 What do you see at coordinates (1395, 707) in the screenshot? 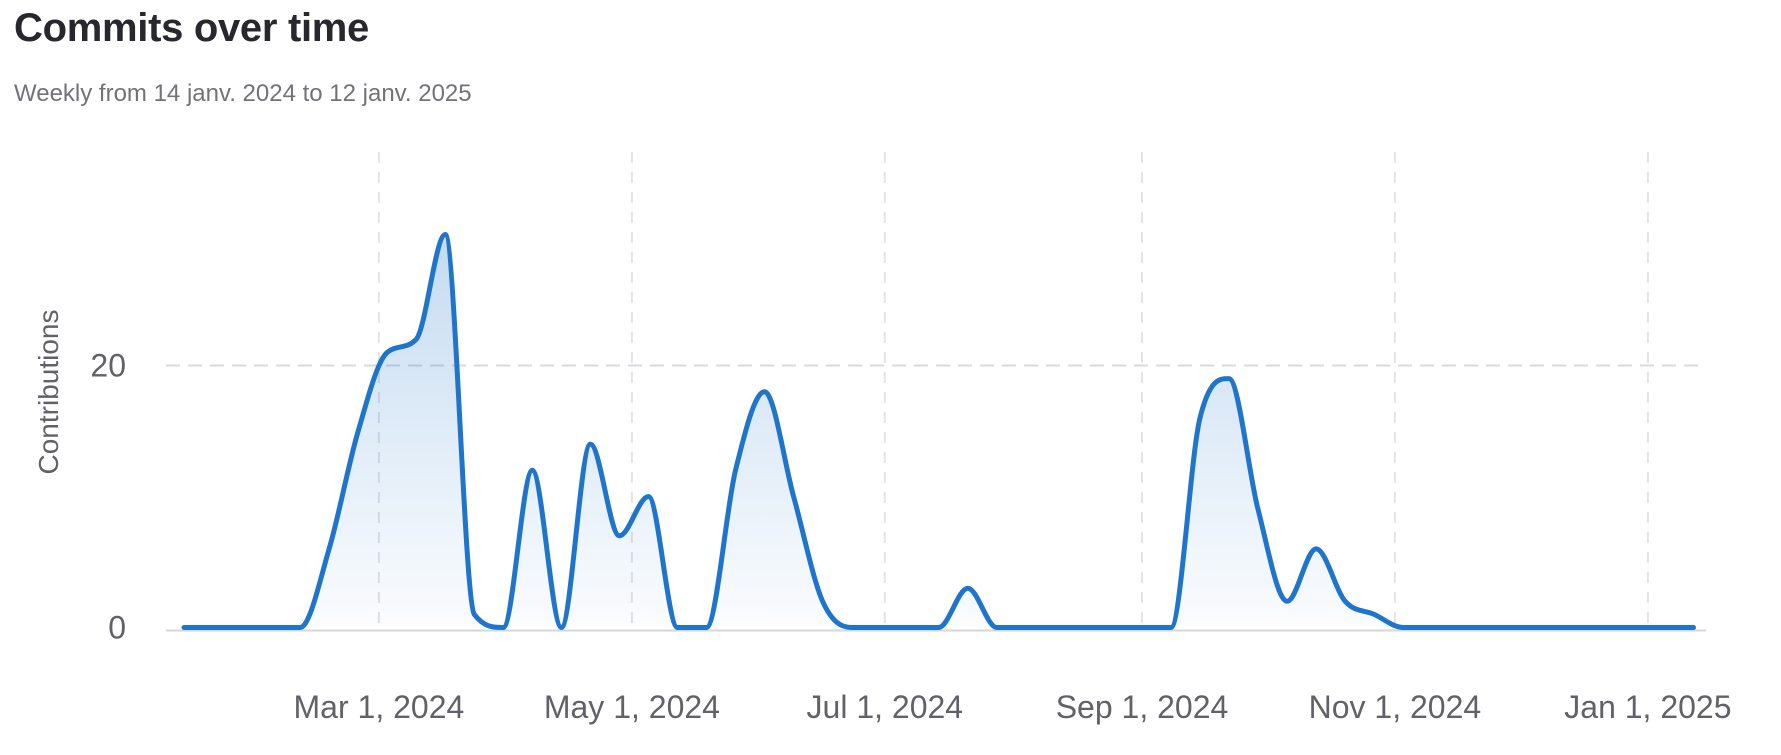
I see `x-axis-label: Nov 1, 2024` at bounding box center [1395, 707].